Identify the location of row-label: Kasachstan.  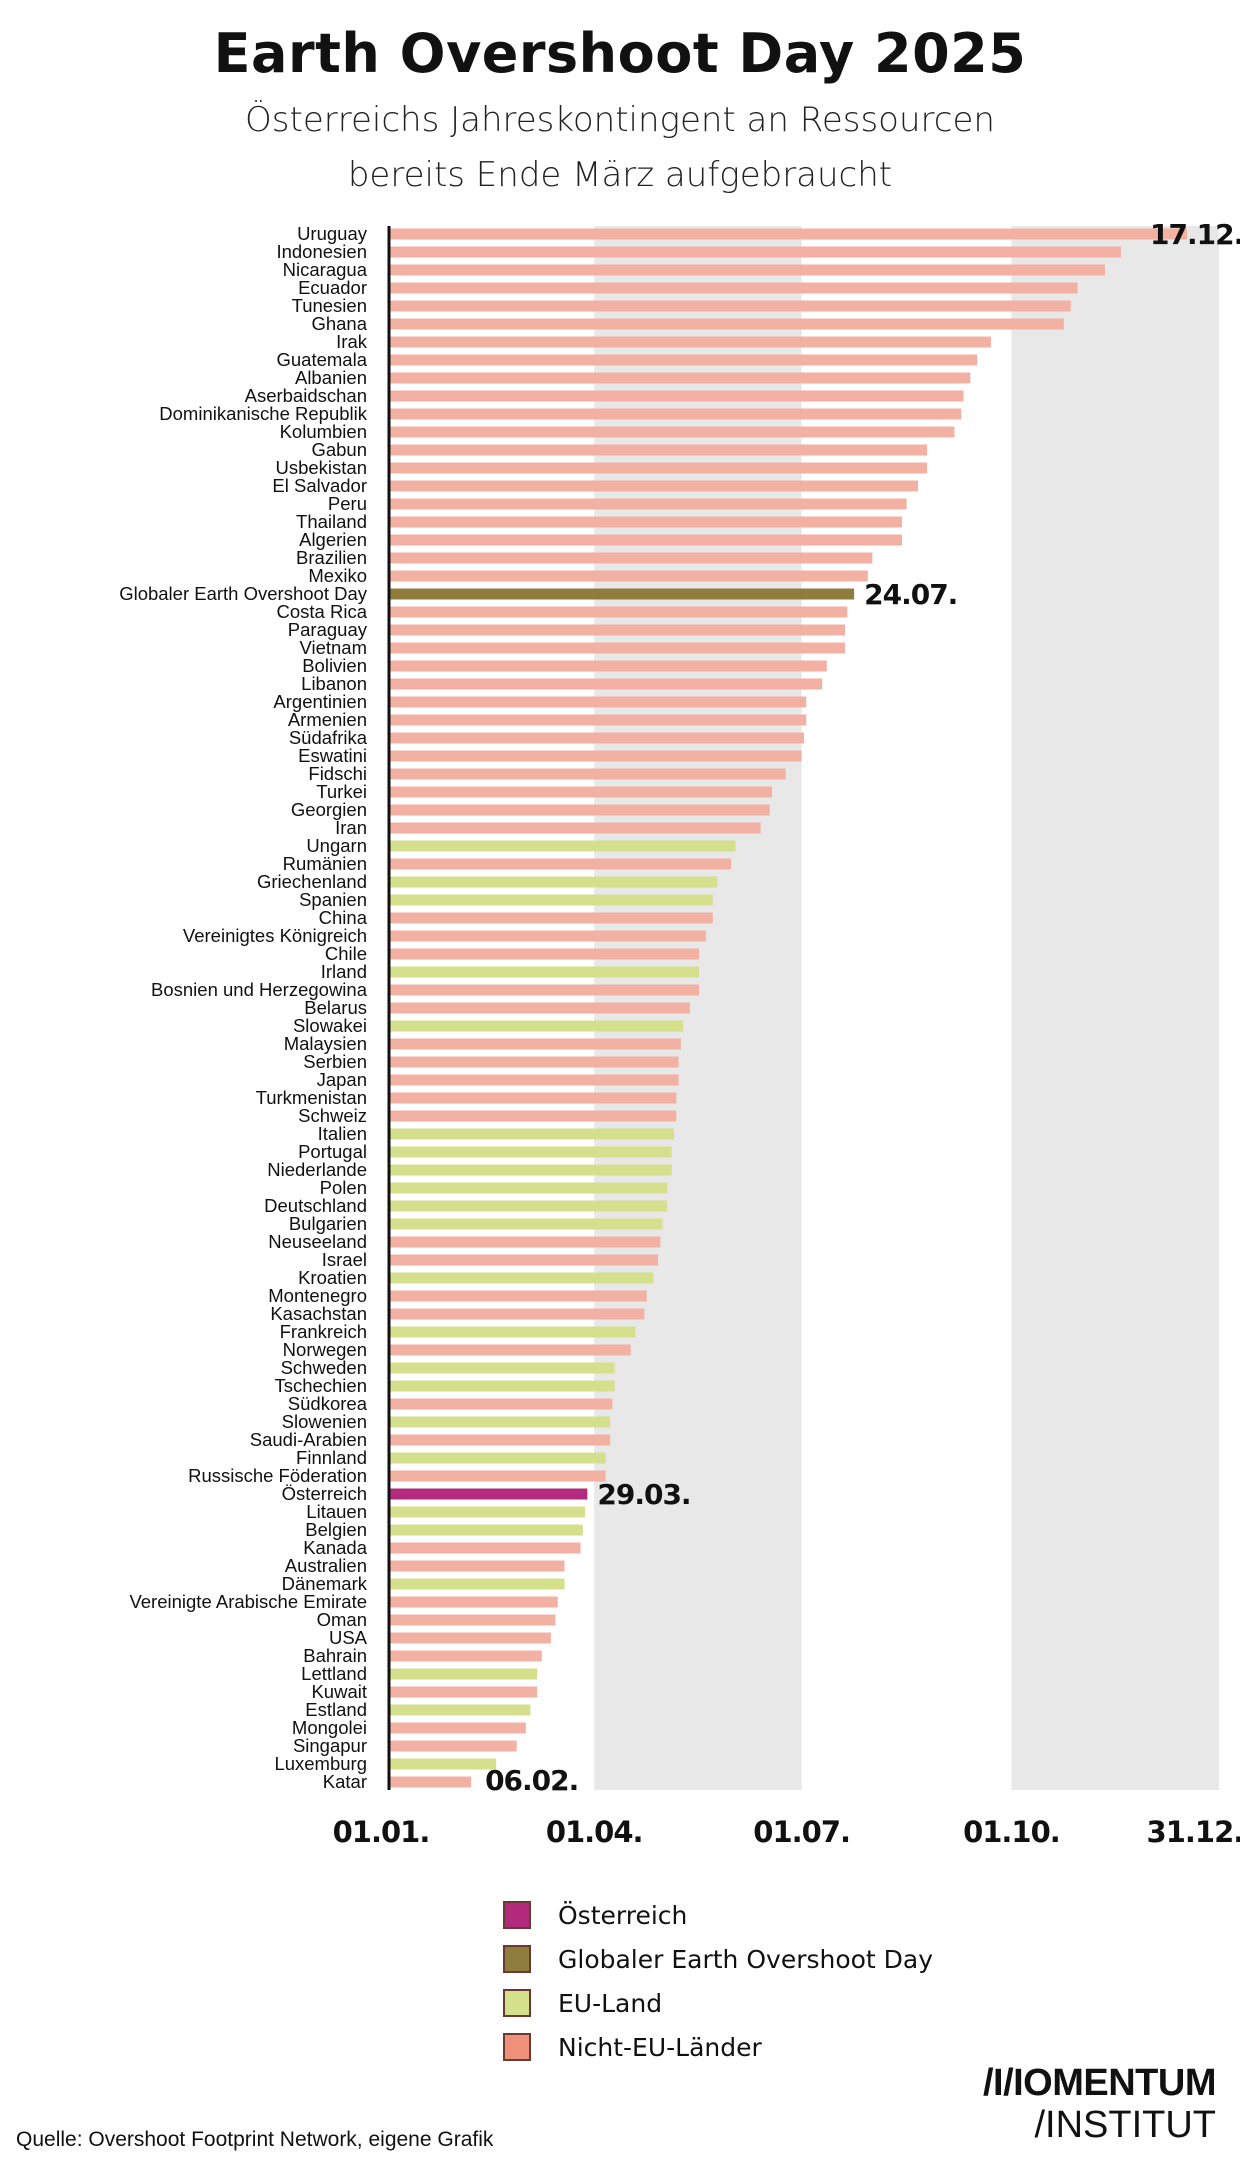
(318, 1313).